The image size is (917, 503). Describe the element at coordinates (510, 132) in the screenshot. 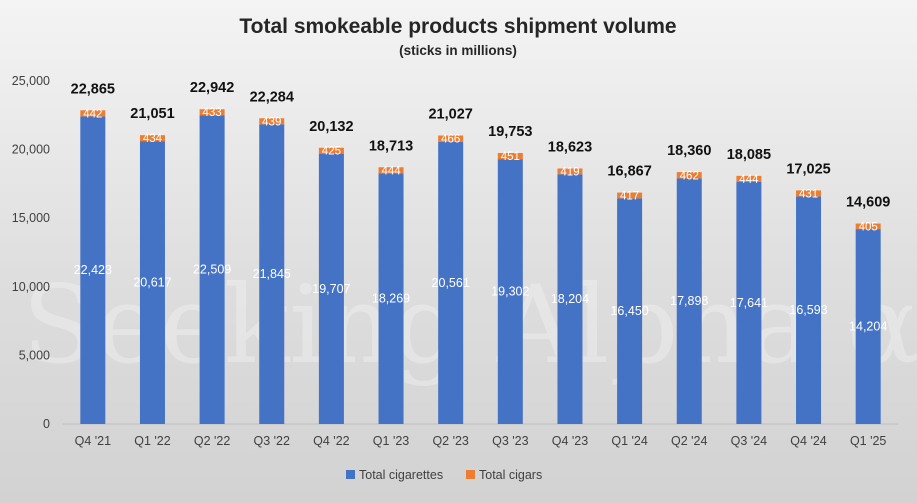

I see `data-label-total: 19,753` at that location.